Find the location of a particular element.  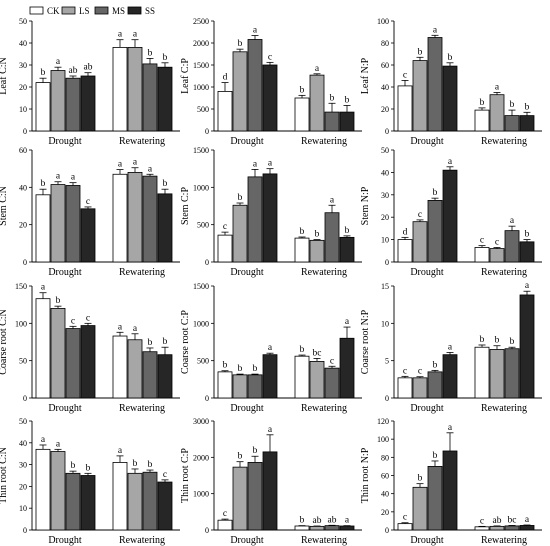

y-tick-label: 80 is located at coordinates (385, 457).